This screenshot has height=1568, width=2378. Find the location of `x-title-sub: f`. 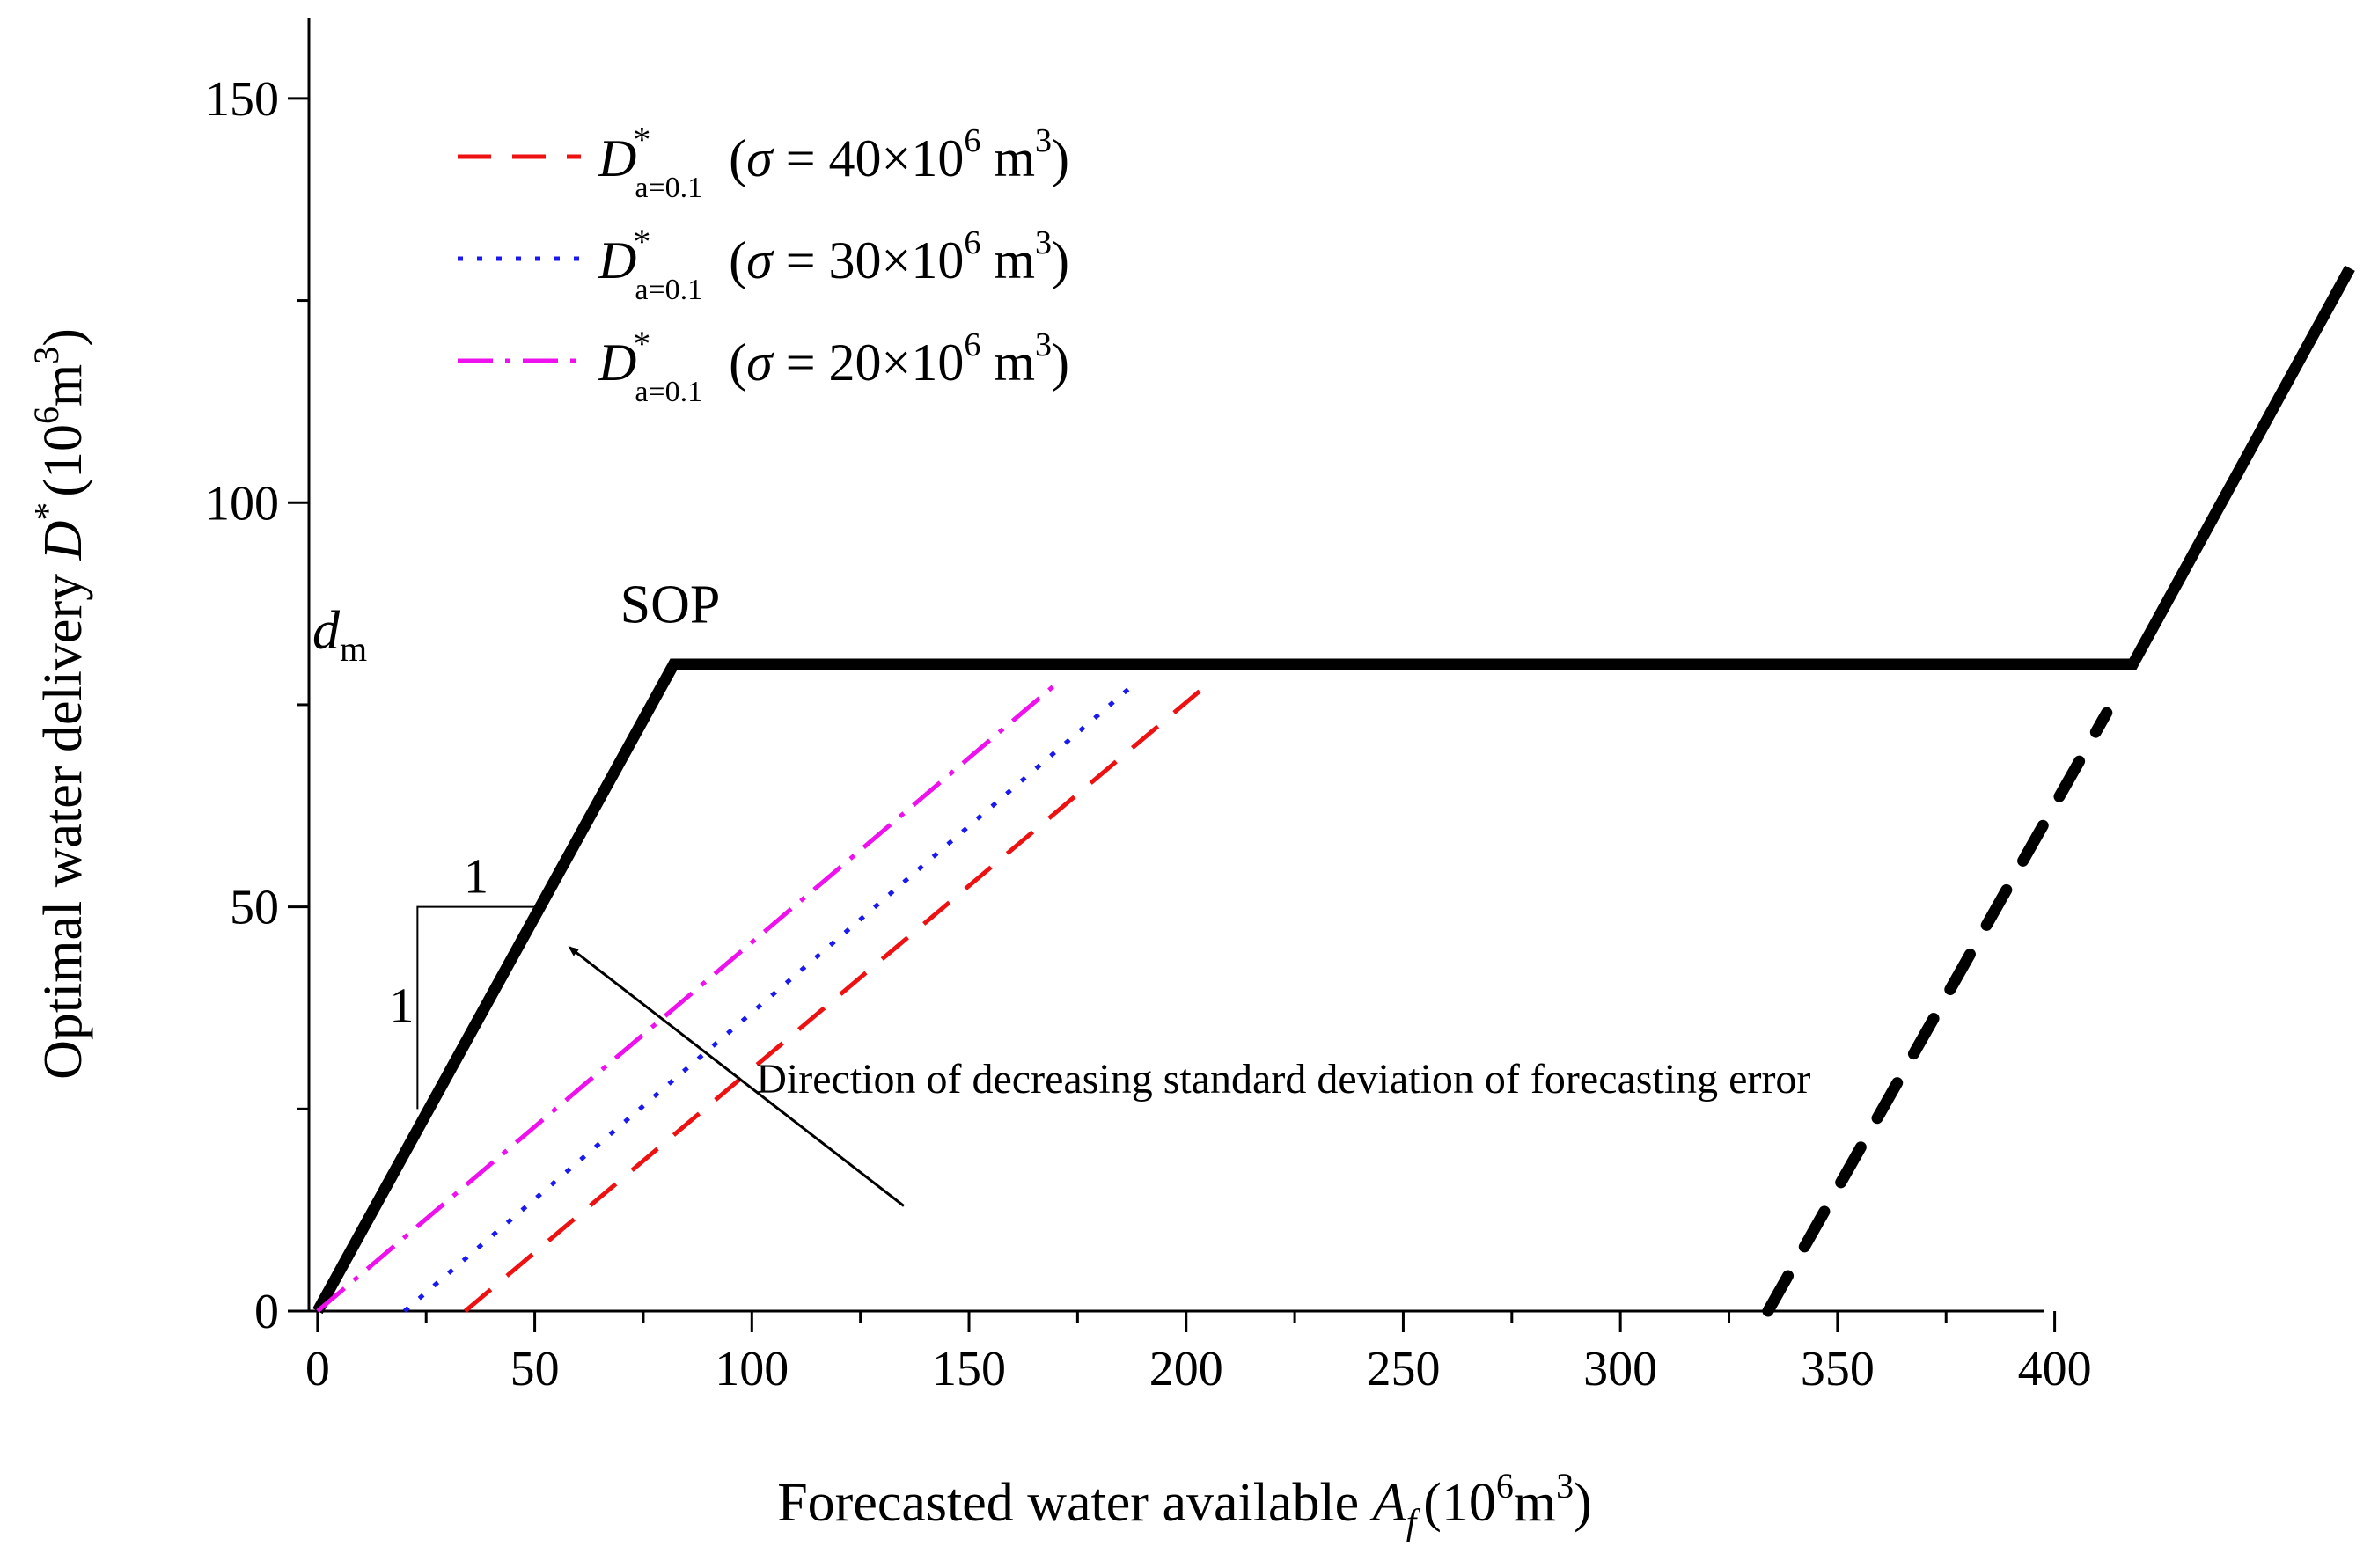

x-title-sub: f is located at coordinates (1414, 1523).